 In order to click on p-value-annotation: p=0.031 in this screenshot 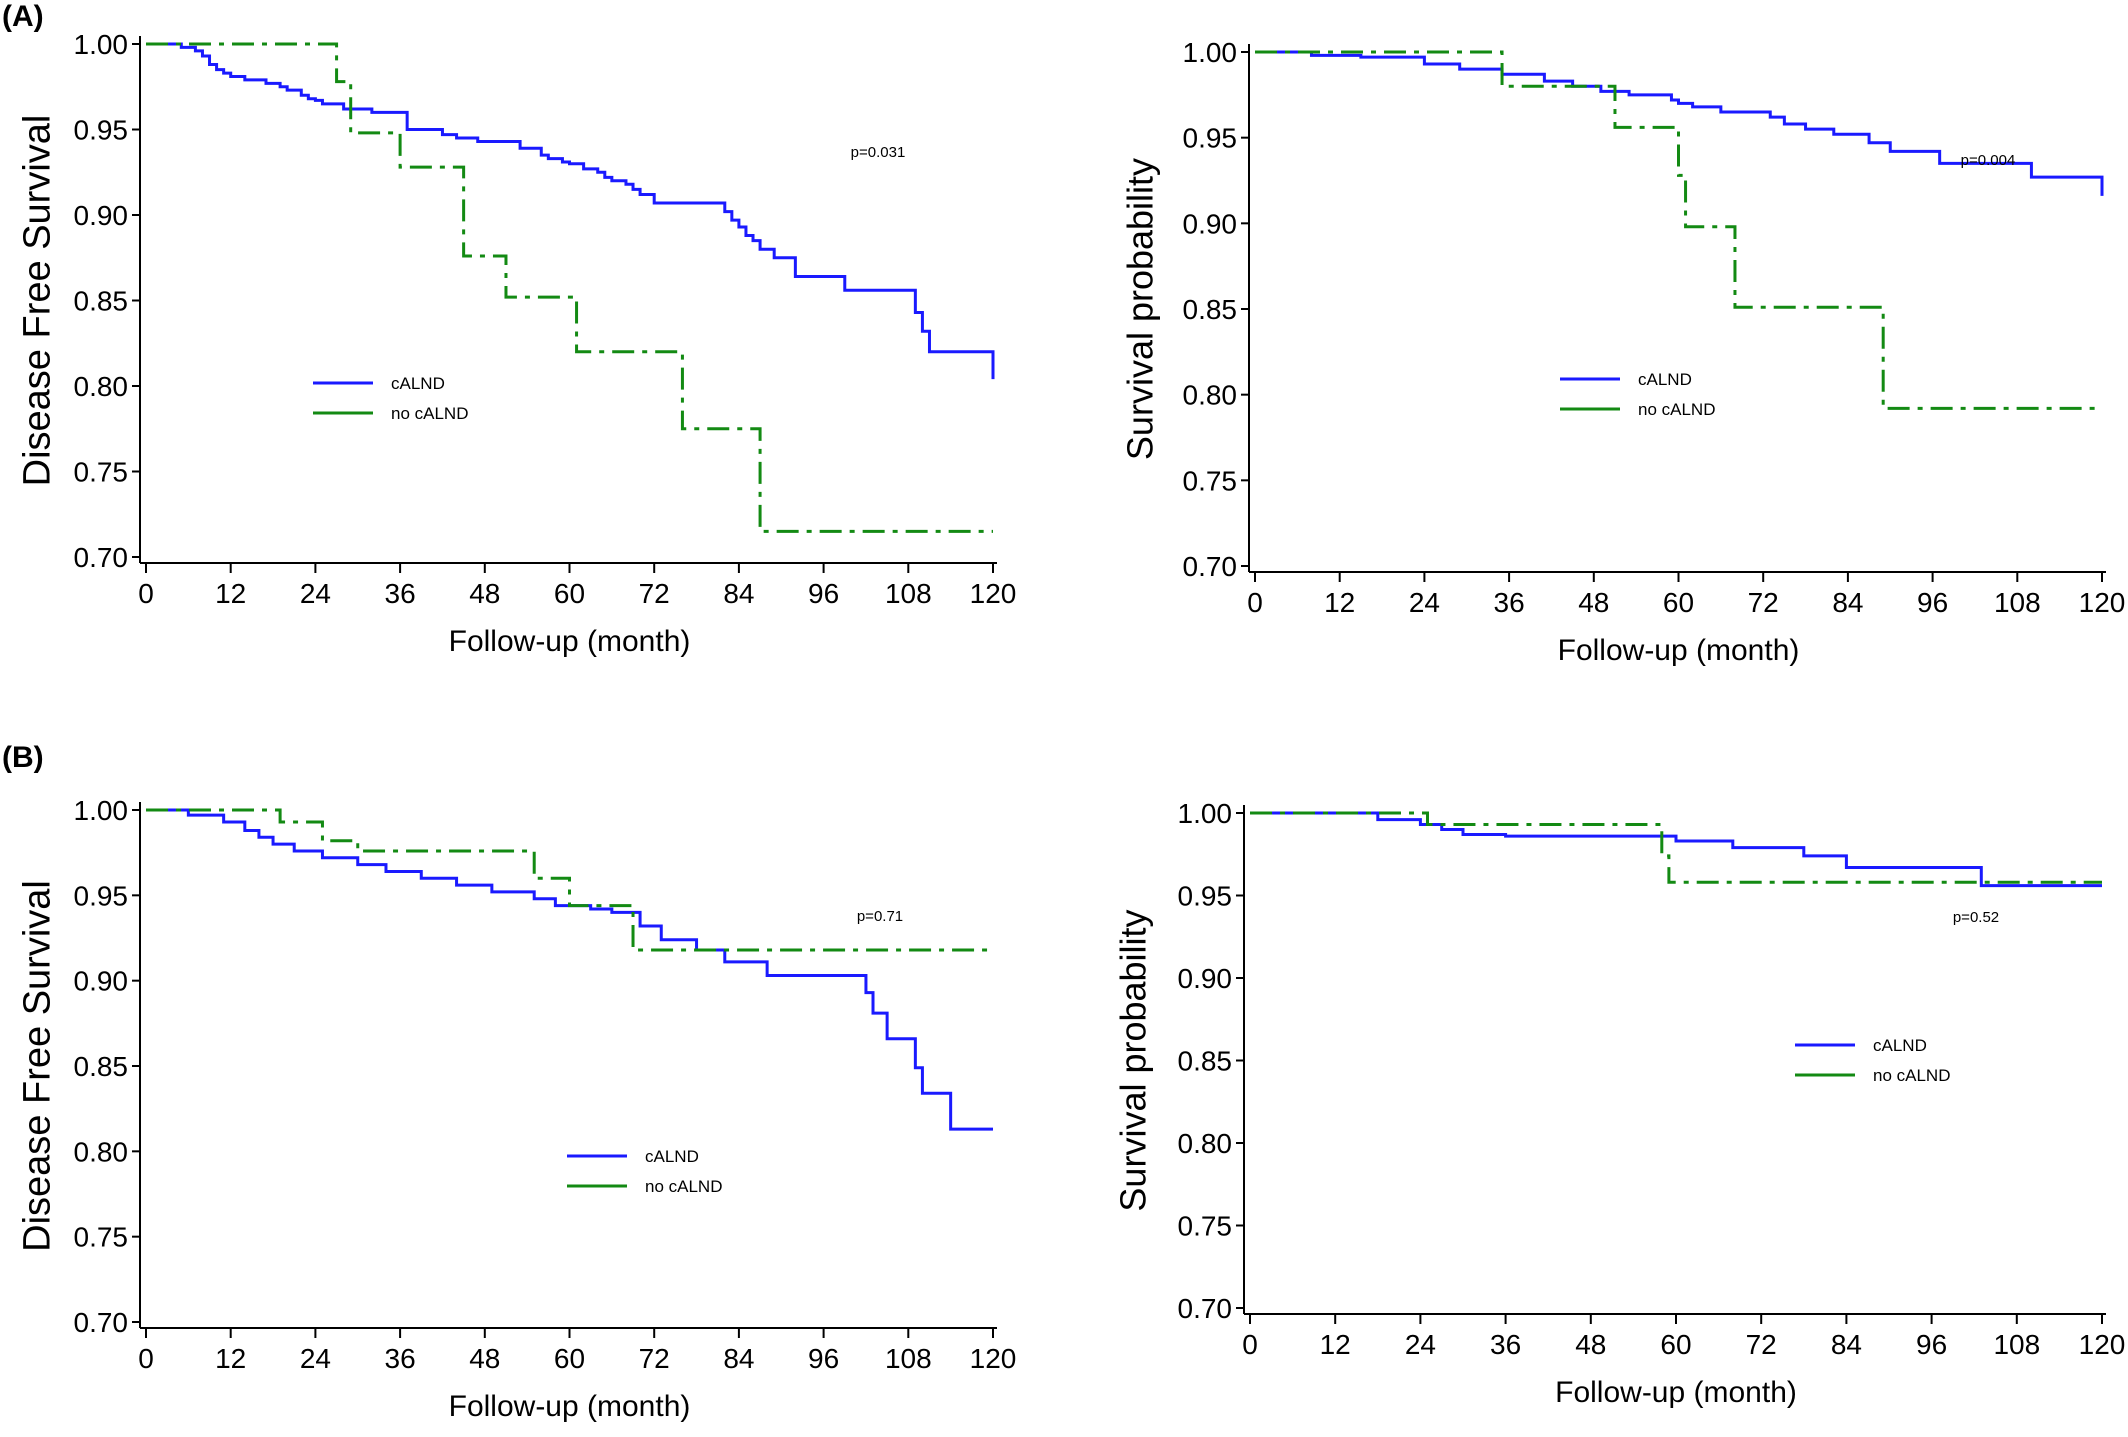, I will do `click(878, 152)`.